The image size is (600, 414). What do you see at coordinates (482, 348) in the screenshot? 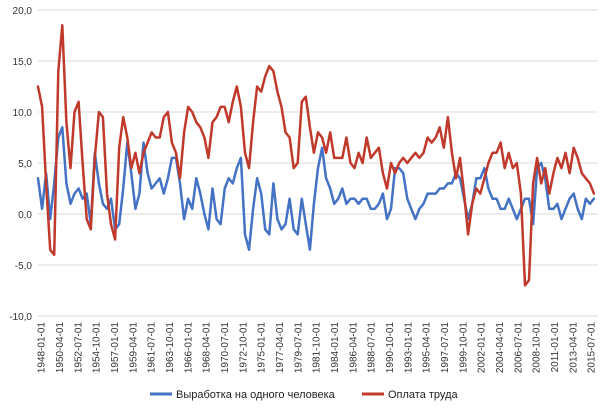
I see `x-tick-label: 2002-01-01` at bounding box center [482, 348].